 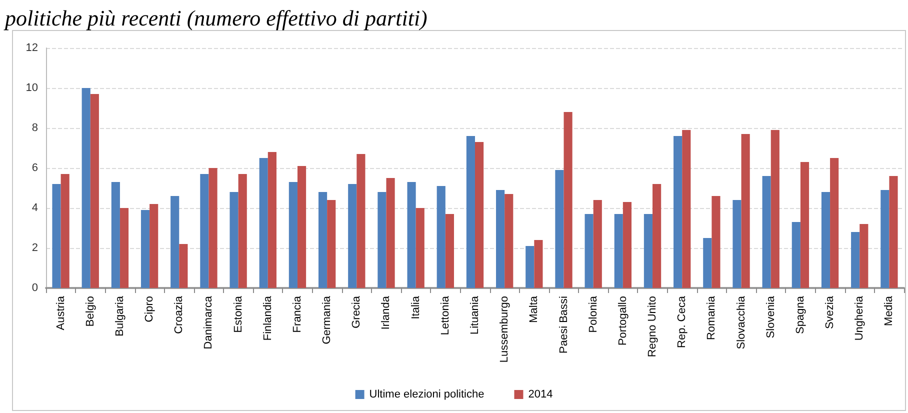 I want to click on y-tick-label: 4, so click(x=35, y=208).